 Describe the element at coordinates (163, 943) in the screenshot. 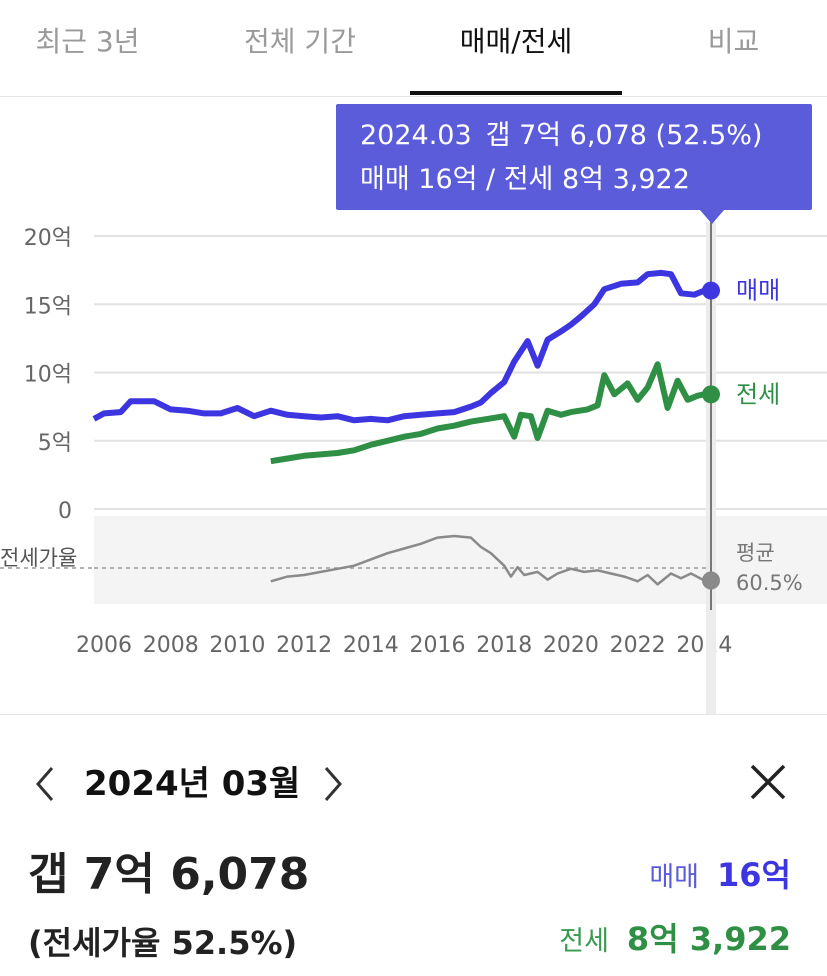

I see `jeonse-ratio-summary: (전세가율 52.5%)` at that location.